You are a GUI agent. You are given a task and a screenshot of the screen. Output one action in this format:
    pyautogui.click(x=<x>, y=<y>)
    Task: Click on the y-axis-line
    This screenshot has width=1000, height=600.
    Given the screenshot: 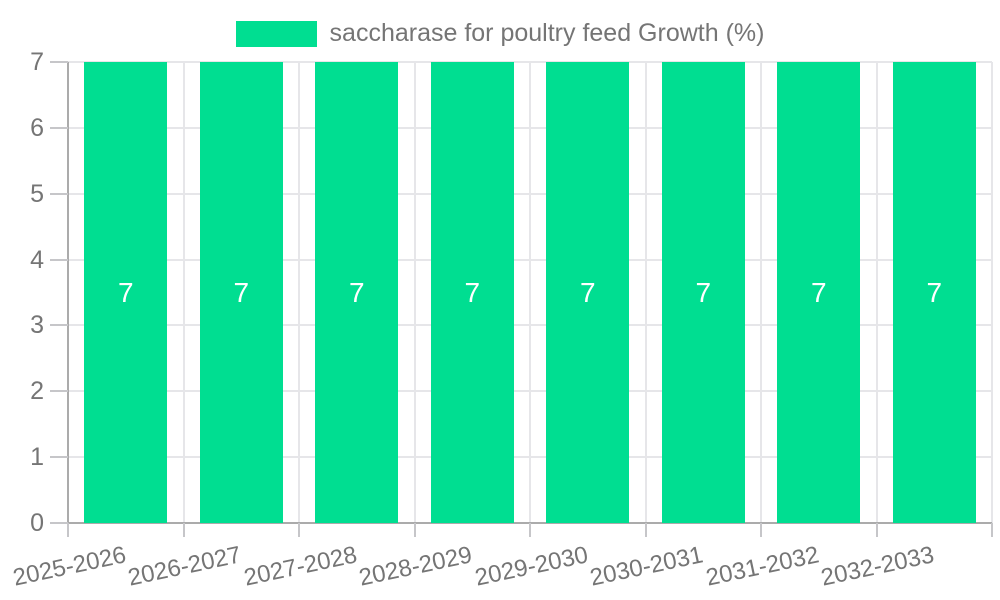 What is the action you would take?
    pyautogui.click(x=68, y=292)
    